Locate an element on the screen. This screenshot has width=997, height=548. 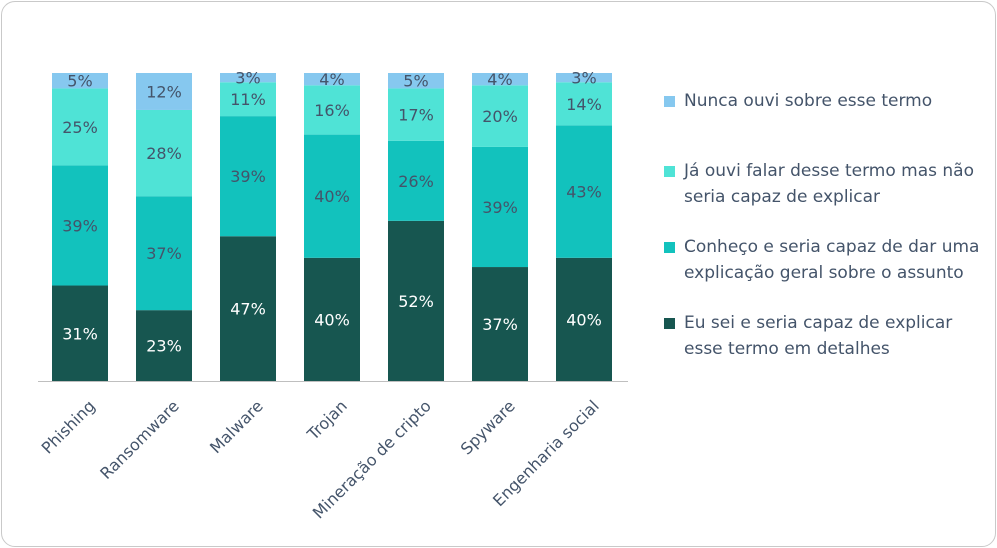
bar-value-label: 11% is located at coordinates (248, 99).